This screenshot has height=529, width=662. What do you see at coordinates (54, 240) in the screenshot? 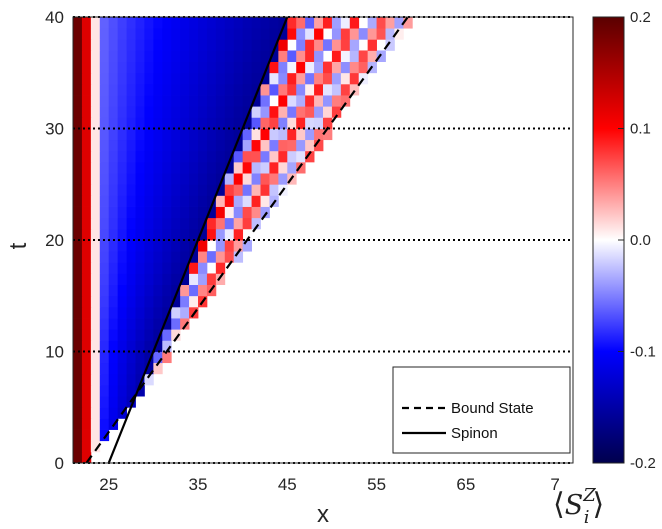
I see `y-tick-labels: 0 10 20 30 40` at bounding box center [54, 240].